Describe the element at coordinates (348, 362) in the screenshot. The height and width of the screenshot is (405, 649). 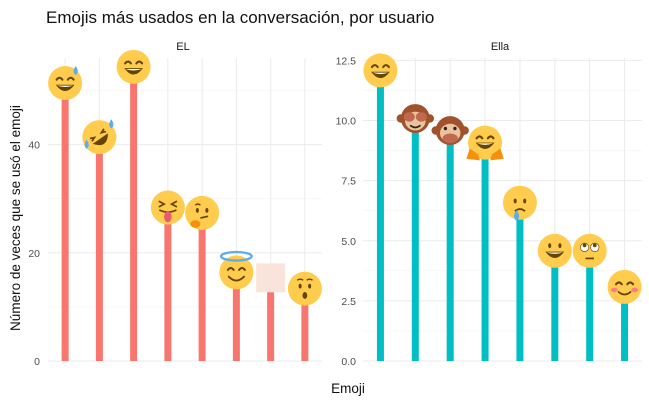
I see `y-tick-label: 0.0` at that location.